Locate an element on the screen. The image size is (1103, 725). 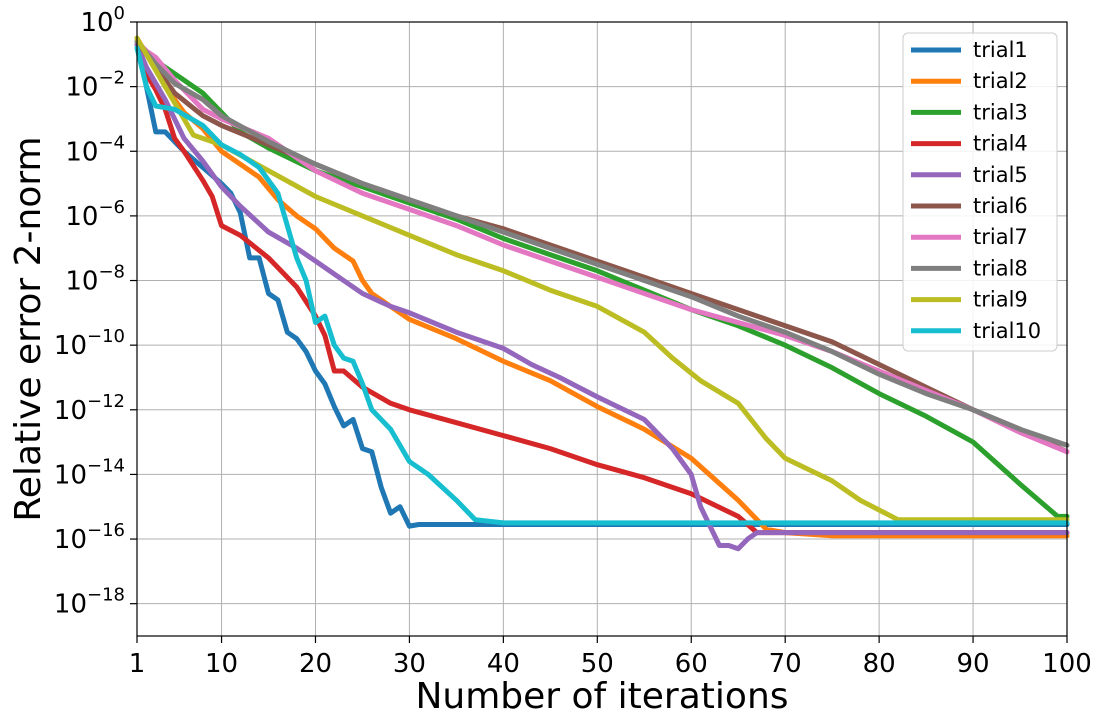
y-tick-label: 10⁻⁴ is located at coordinates (95, 149).